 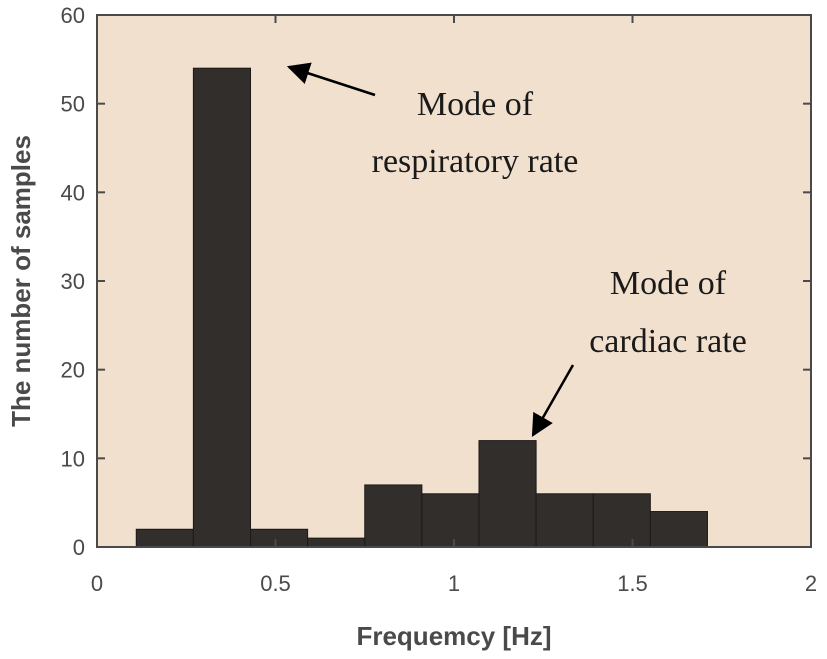 What do you see at coordinates (21, 281) in the screenshot?
I see `y-axis-title: The number of samples` at bounding box center [21, 281].